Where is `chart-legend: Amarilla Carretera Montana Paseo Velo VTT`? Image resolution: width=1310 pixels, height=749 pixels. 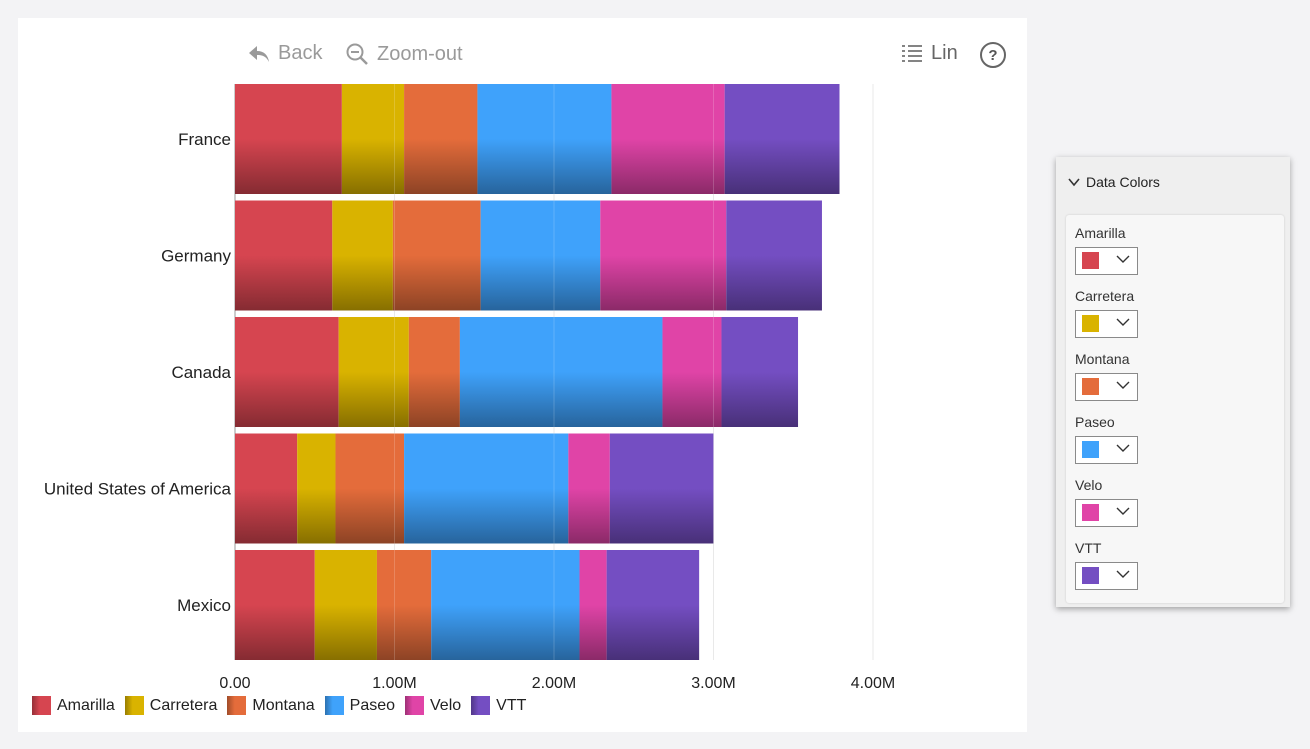
chart-legend: Amarilla Carretera Montana Paseo Velo VTT is located at coordinates (284, 705).